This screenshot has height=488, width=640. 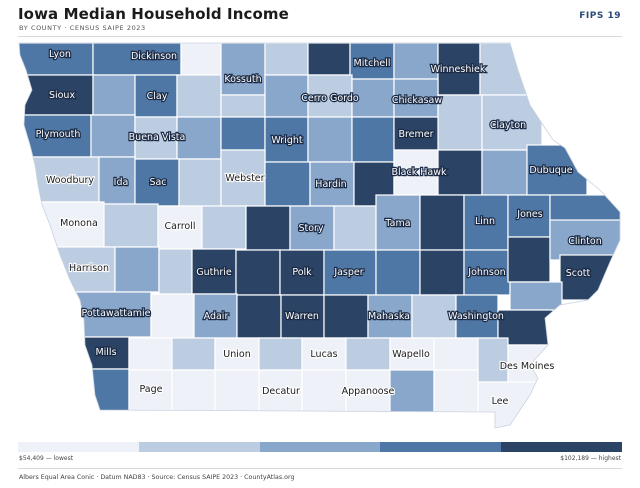 What do you see at coordinates (200, 182) in the screenshot?
I see `county-calhoun` at bounding box center [200, 182].